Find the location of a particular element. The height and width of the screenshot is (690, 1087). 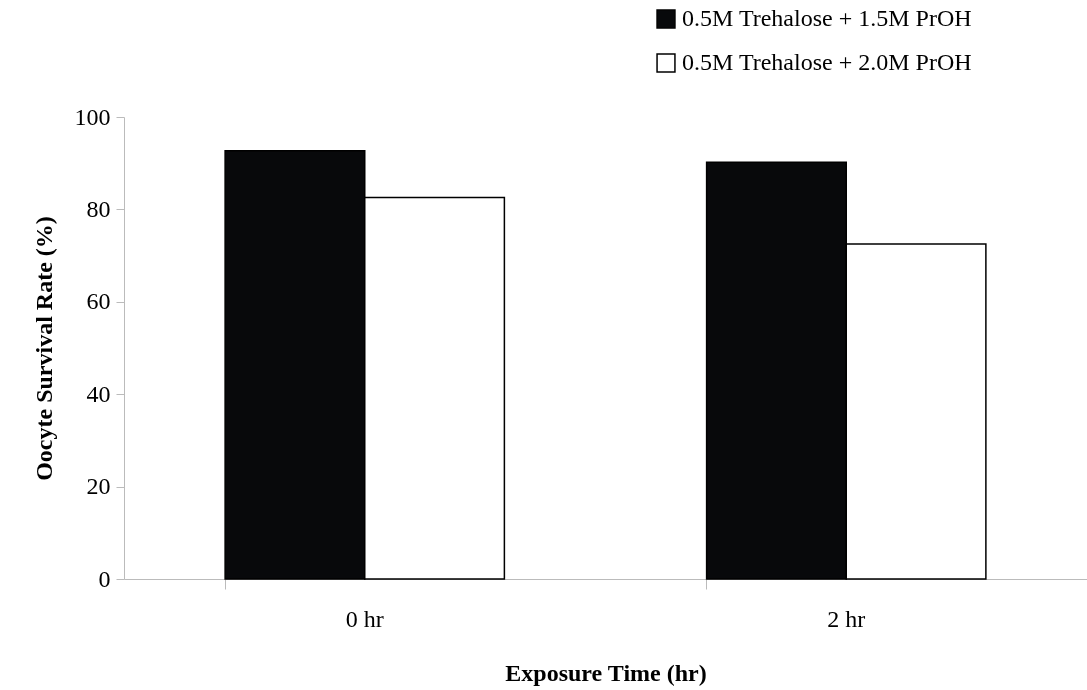

y-tick-label: 60 is located at coordinates (98, 301).